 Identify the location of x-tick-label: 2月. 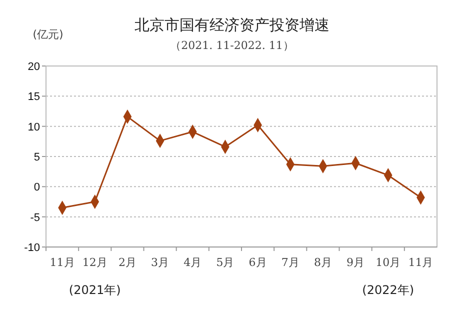
(127, 262).